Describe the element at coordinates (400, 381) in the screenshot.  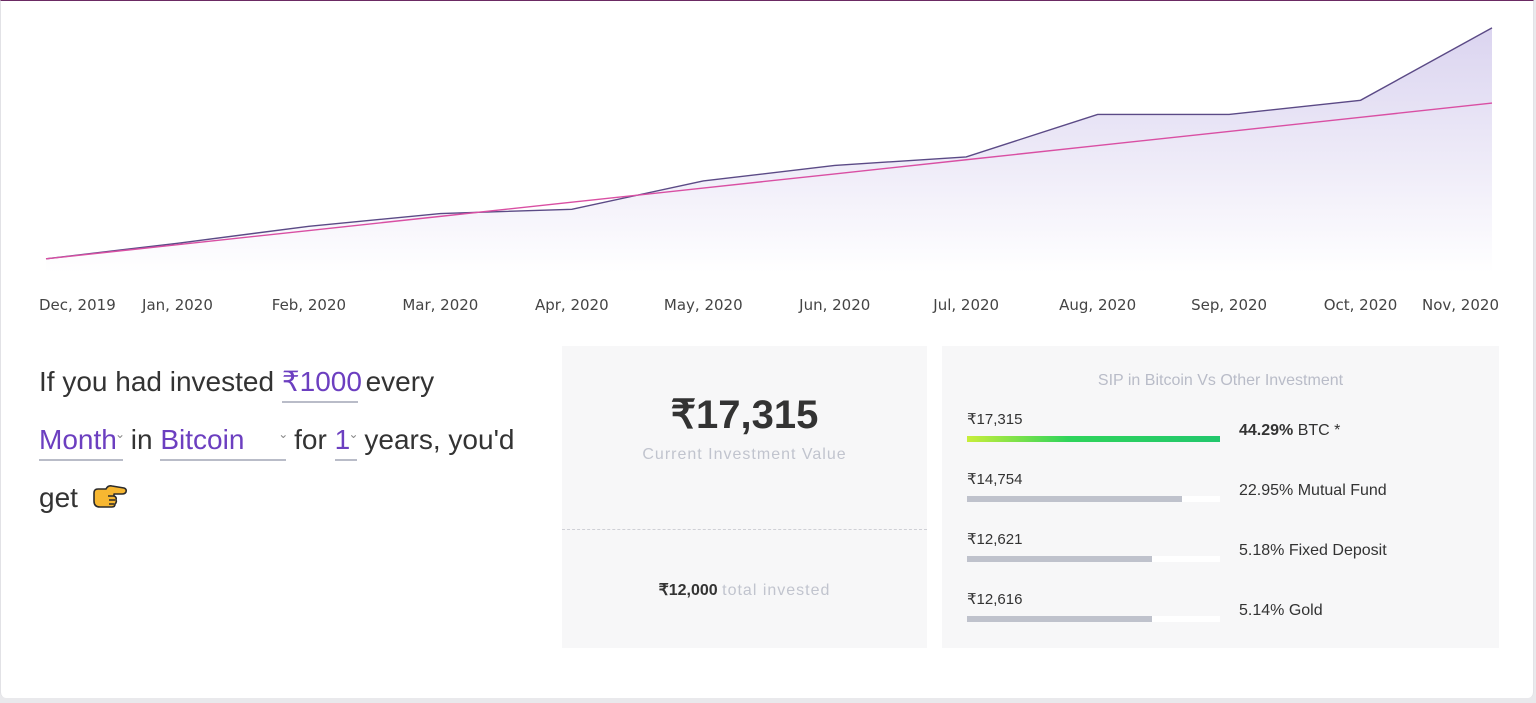
I see `sentence-text-2: every` at that location.